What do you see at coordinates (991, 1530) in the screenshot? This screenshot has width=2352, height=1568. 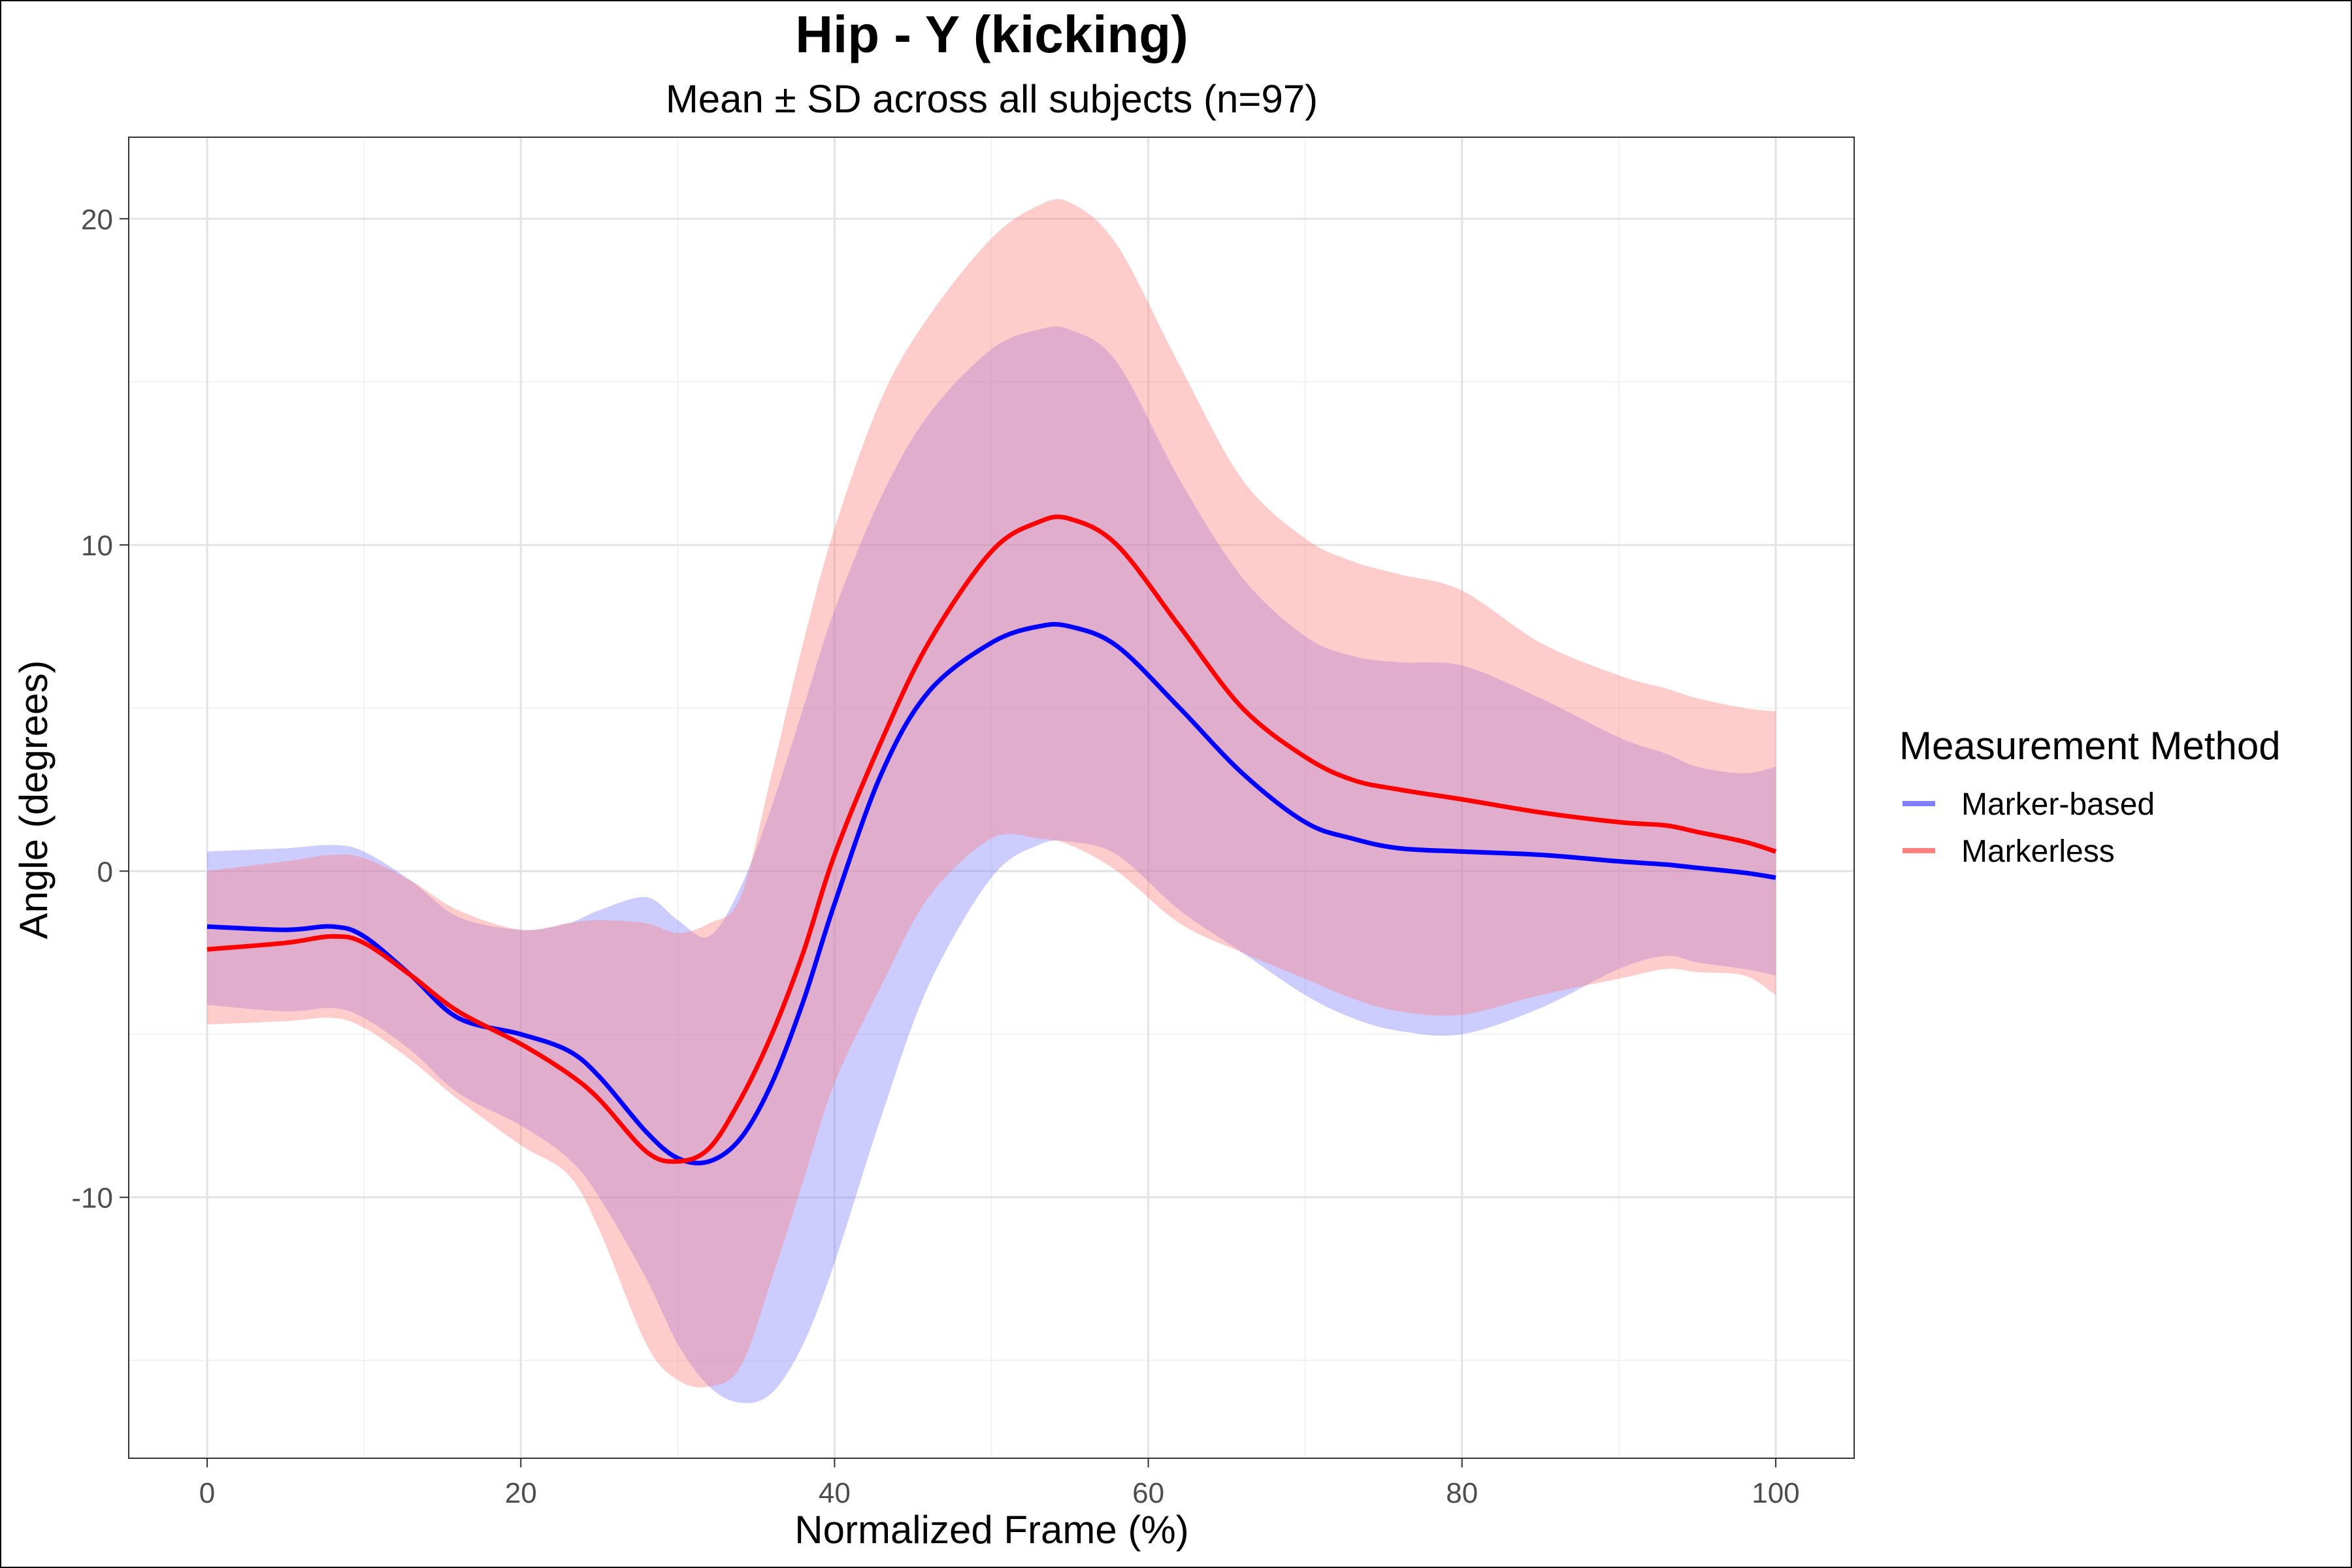 I see `x-axis-title: Normalized Frame (%)` at bounding box center [991, 1530].